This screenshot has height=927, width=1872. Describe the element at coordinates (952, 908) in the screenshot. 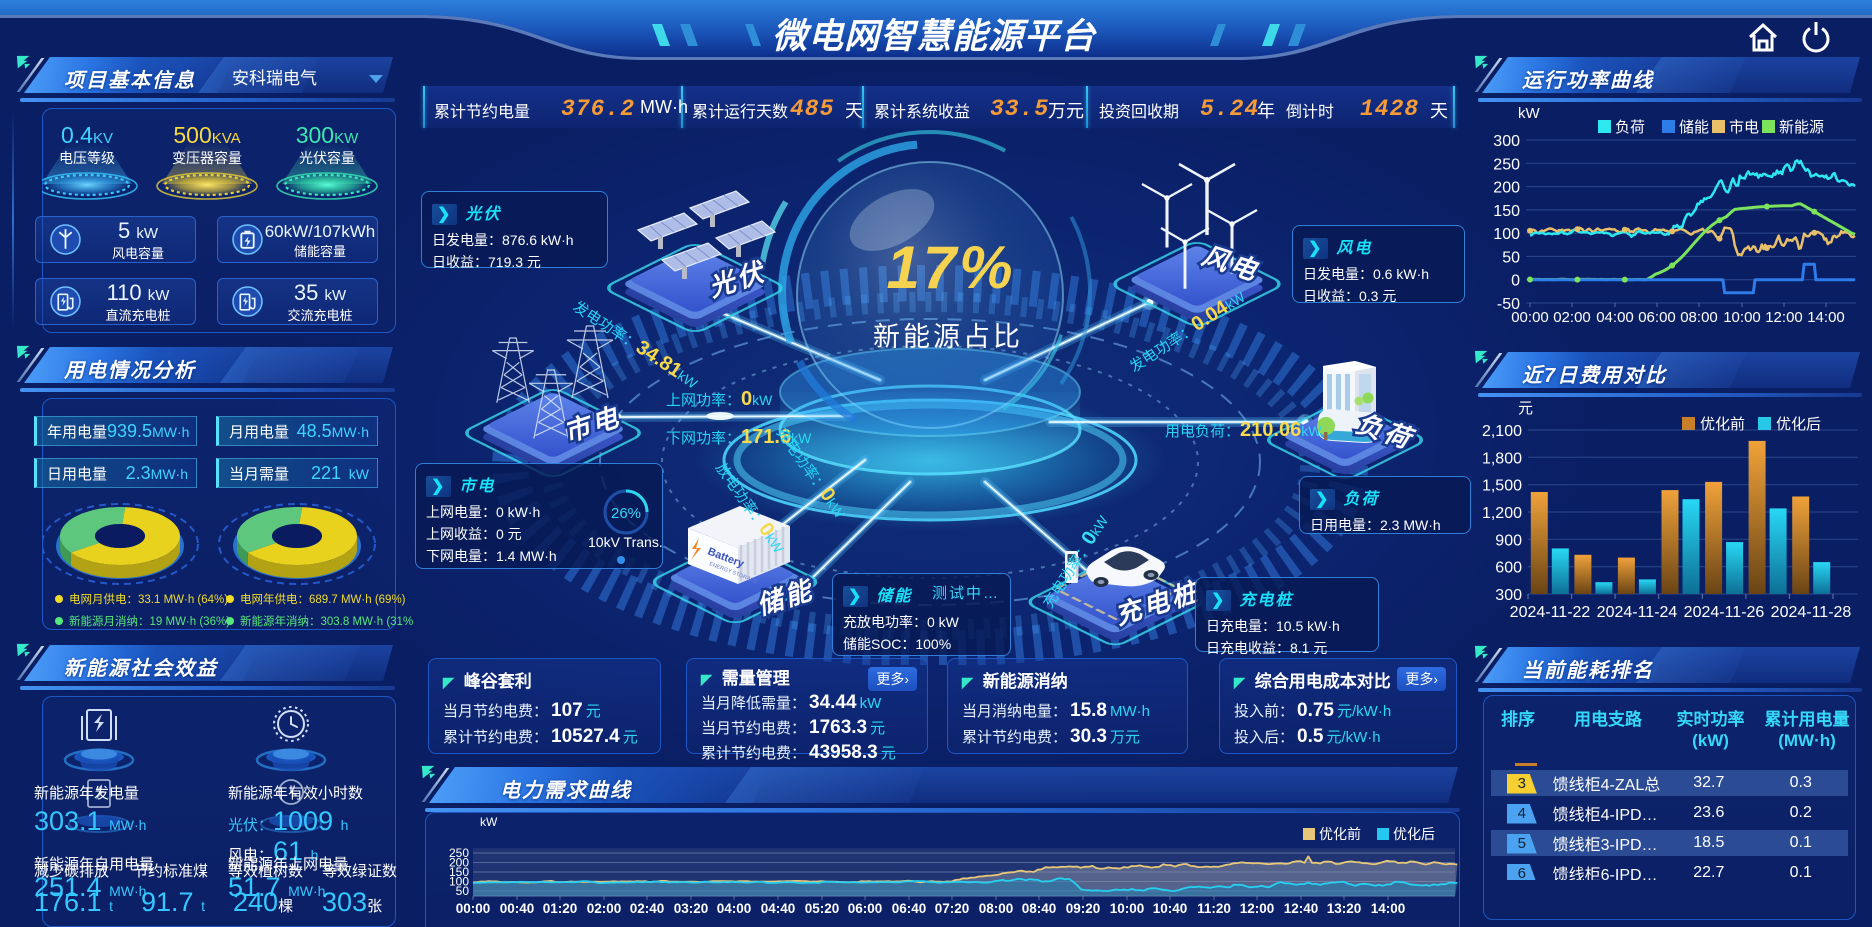

I see `svg-text: 07:20` at that location.